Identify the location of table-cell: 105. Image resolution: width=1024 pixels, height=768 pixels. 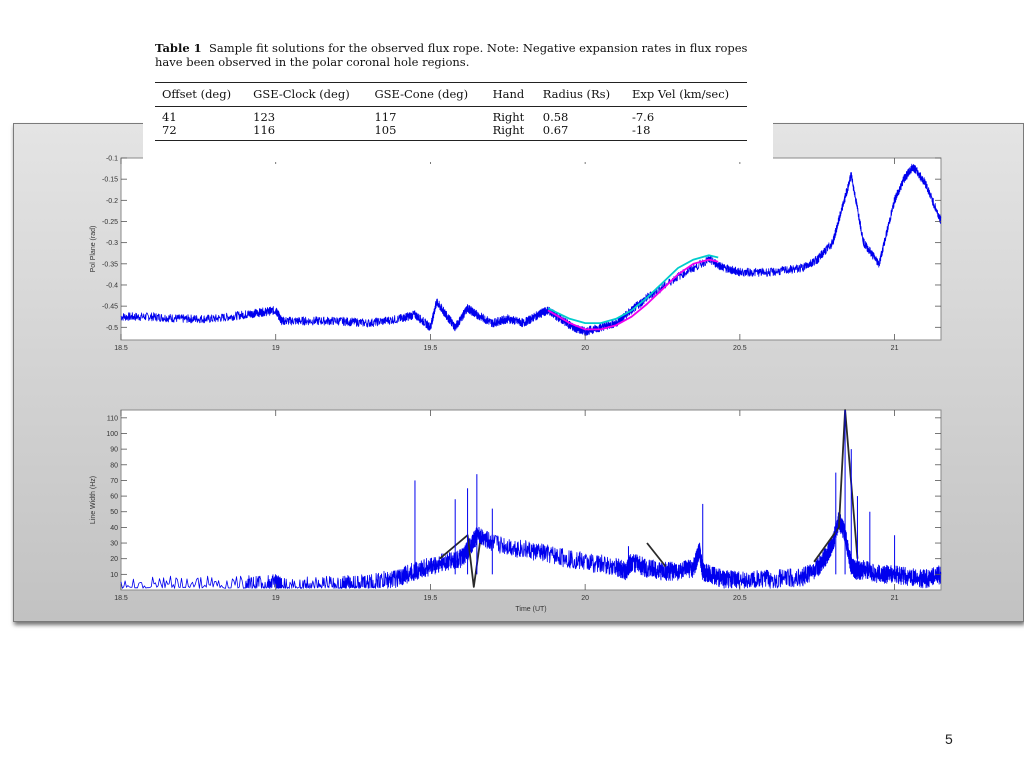
(426, 132).